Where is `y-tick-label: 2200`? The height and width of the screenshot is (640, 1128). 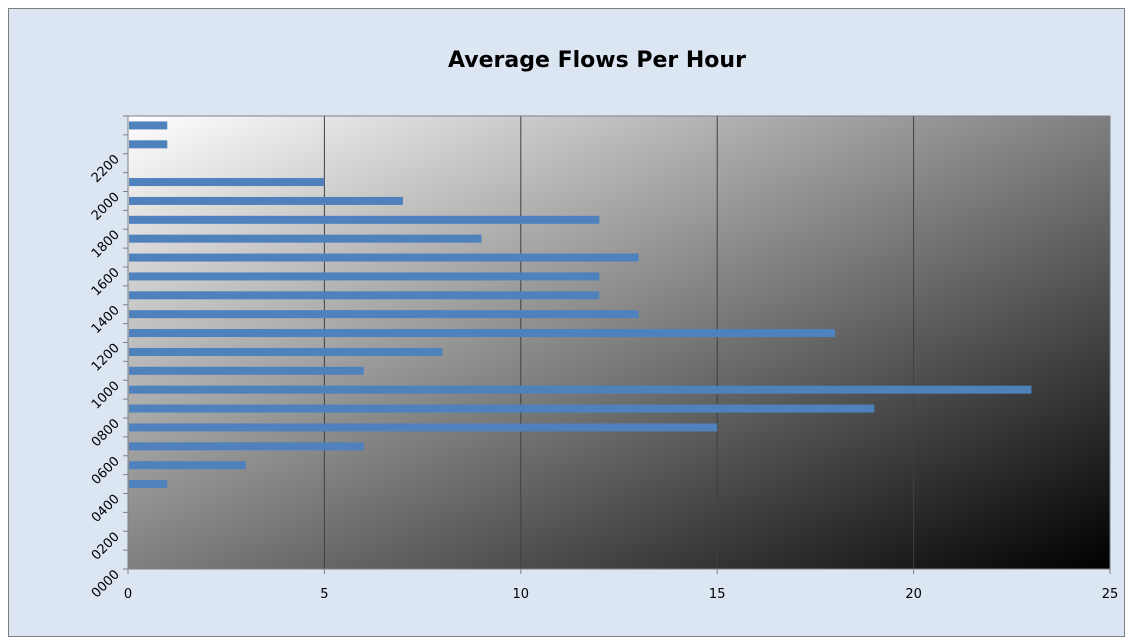 y-tick-label: 2200 is located at coordinates (106, 169).